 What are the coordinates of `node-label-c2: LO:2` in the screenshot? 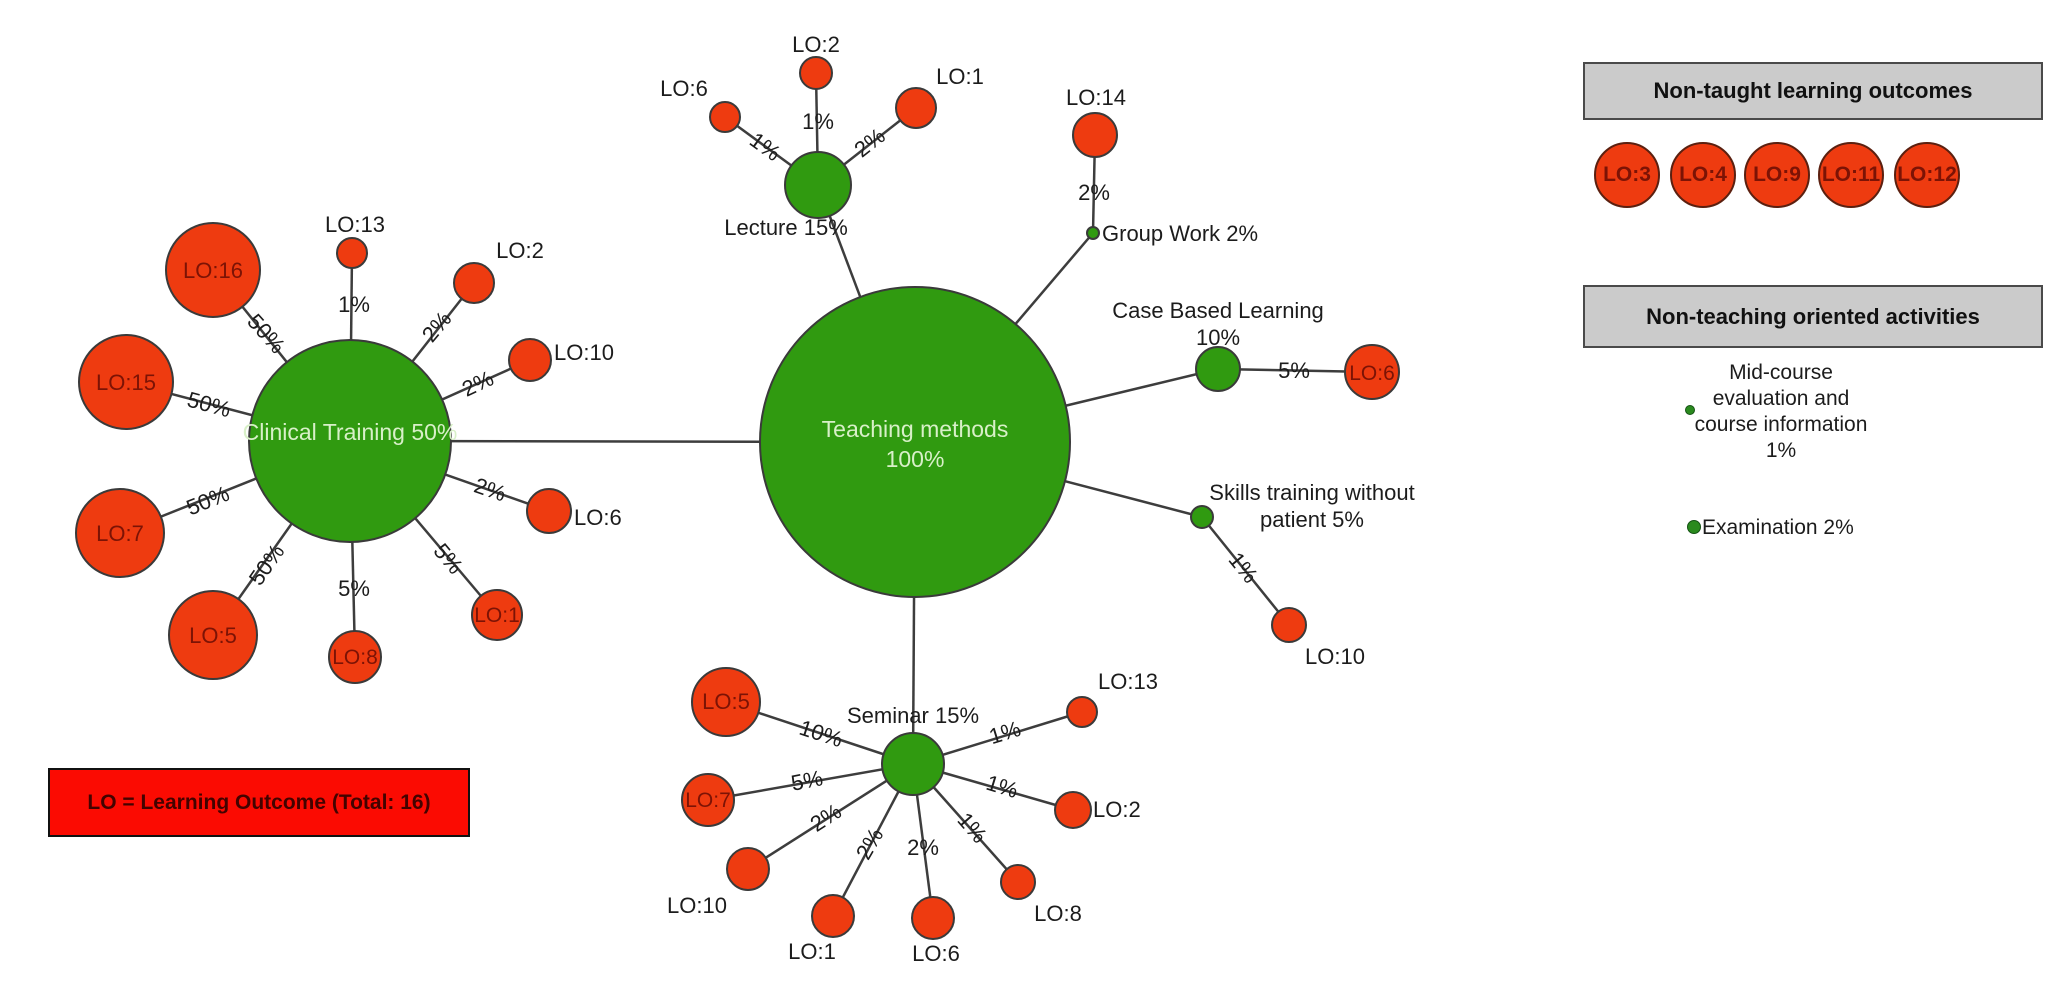 It's located at (520, 250).